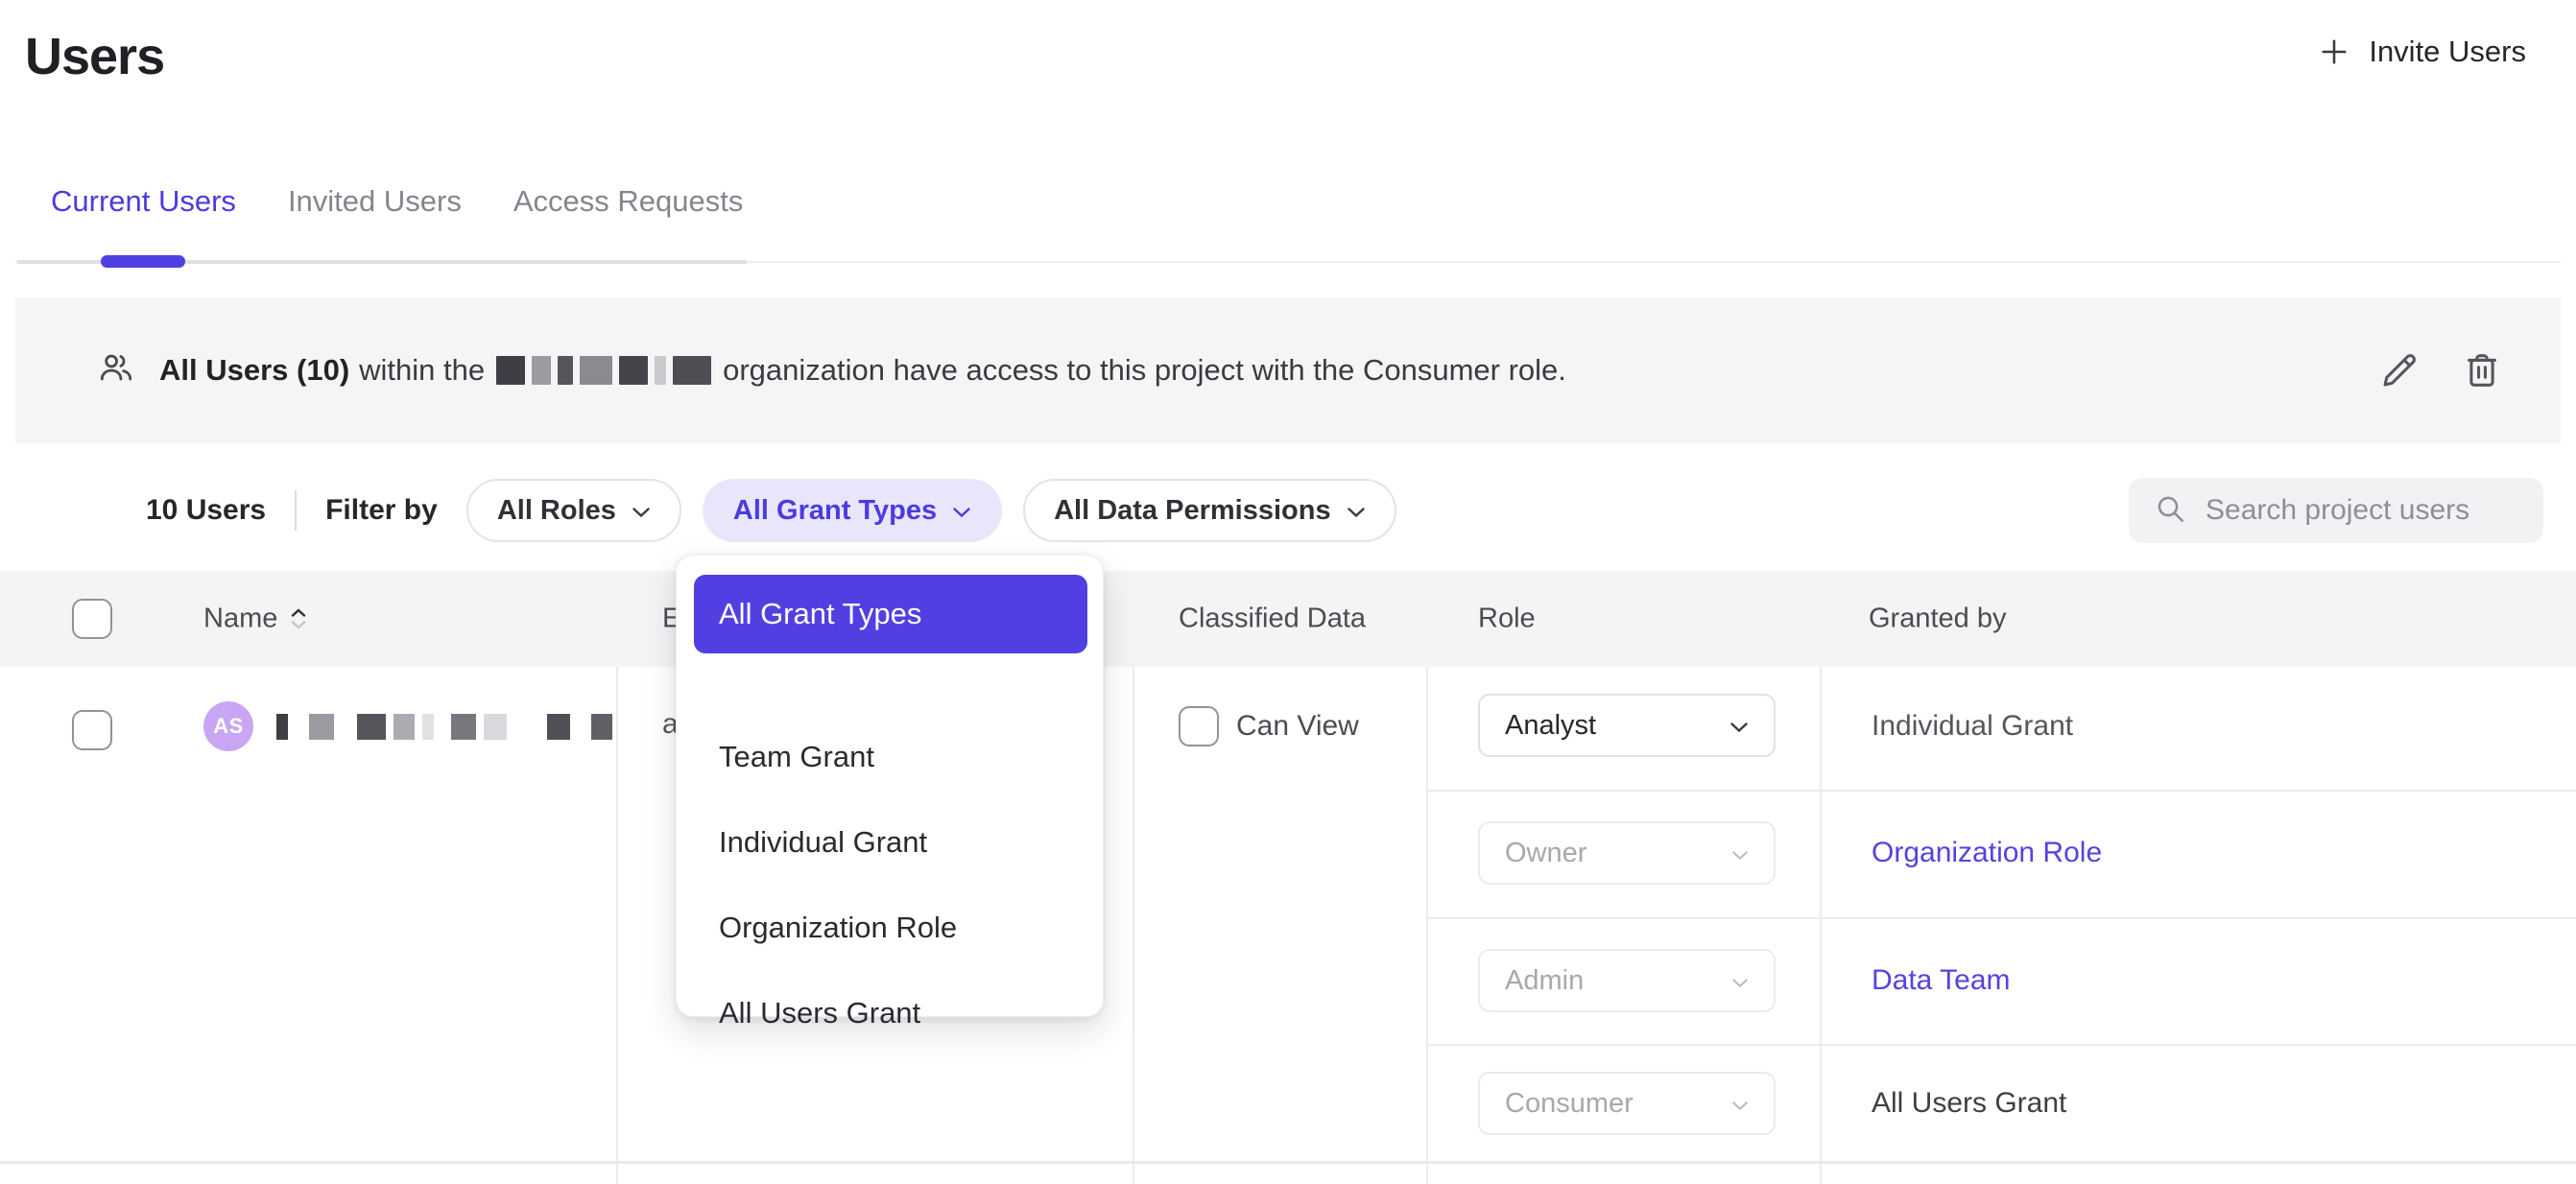 This screenshot has height=1184, width=2576. Describe the element at coordinates (1627, 725) in the screenshot. I see `role-select-analyst: Analyst` at that location.